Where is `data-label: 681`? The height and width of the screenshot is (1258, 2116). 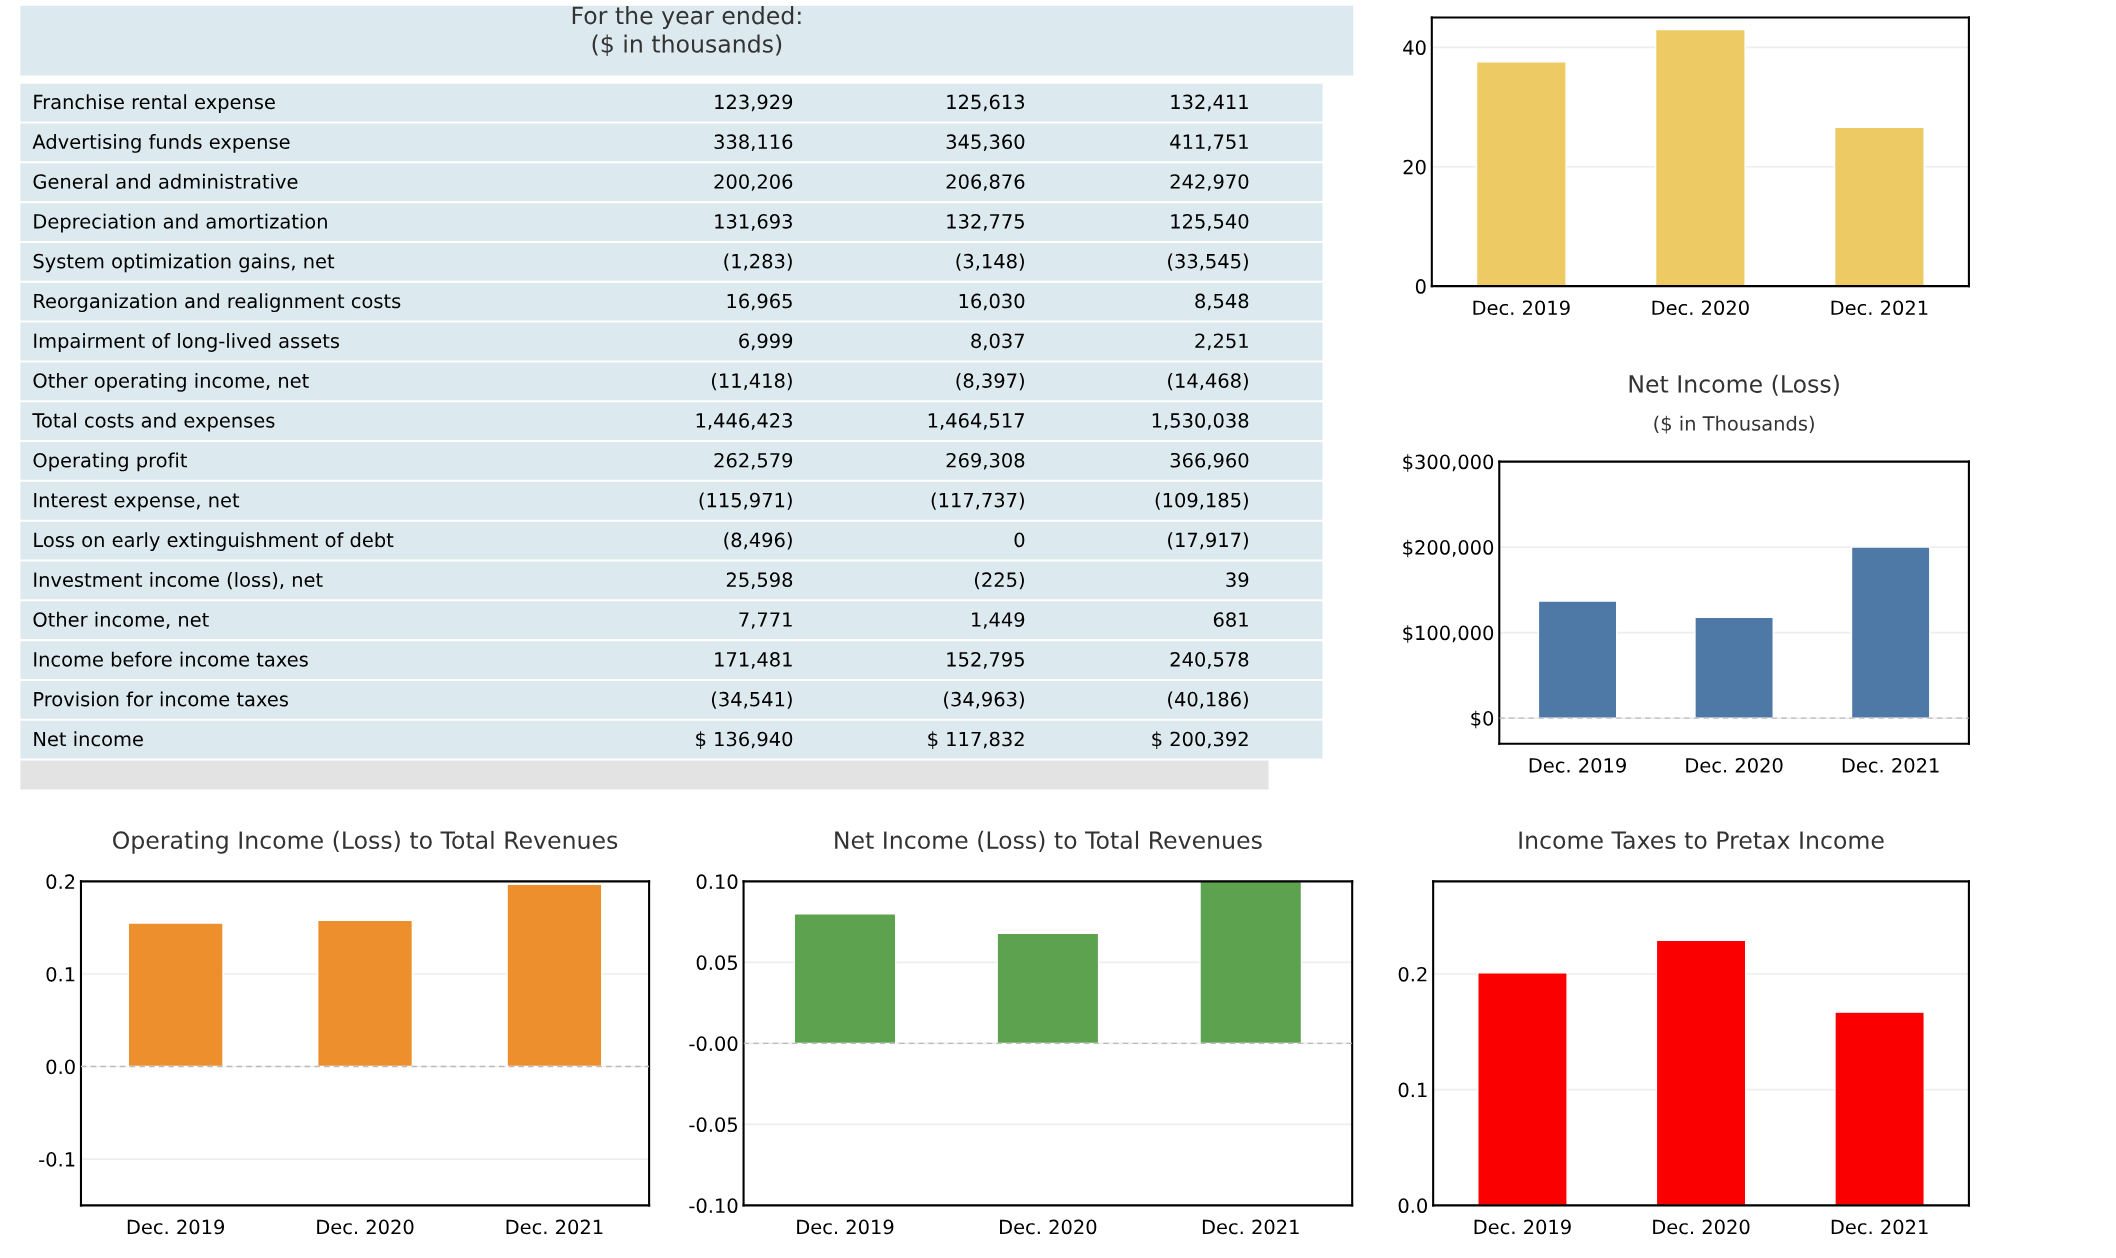
data-label: 681 is located at coordinates (1230, 619).